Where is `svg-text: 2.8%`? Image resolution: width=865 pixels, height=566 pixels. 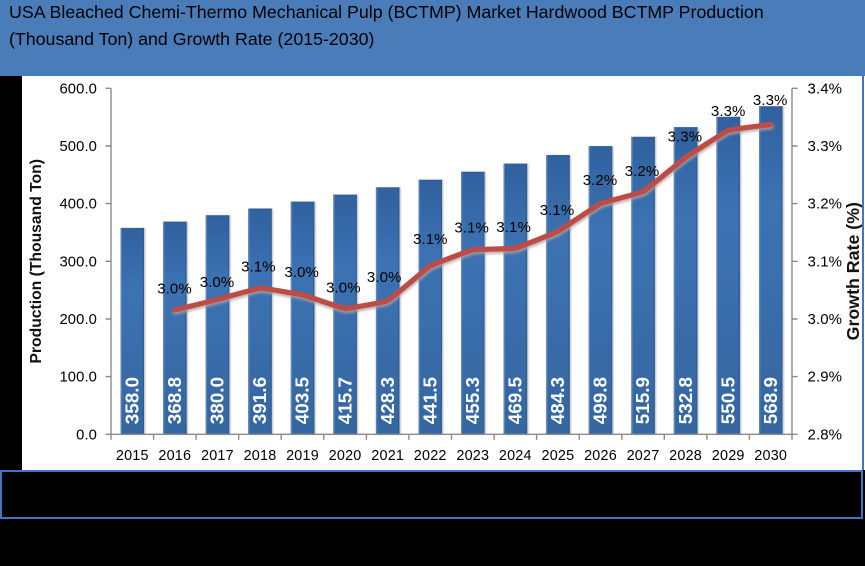 svg-text: 2.8% is located at coordinates (825, 434).